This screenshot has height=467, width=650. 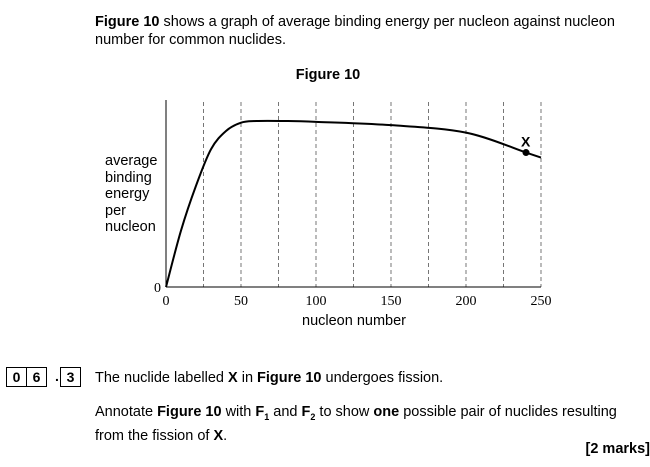 What do you see at coordinates (241, 301) in the screenshot?
I see `x-tick-label: 50` at bounding box center [241, 301].